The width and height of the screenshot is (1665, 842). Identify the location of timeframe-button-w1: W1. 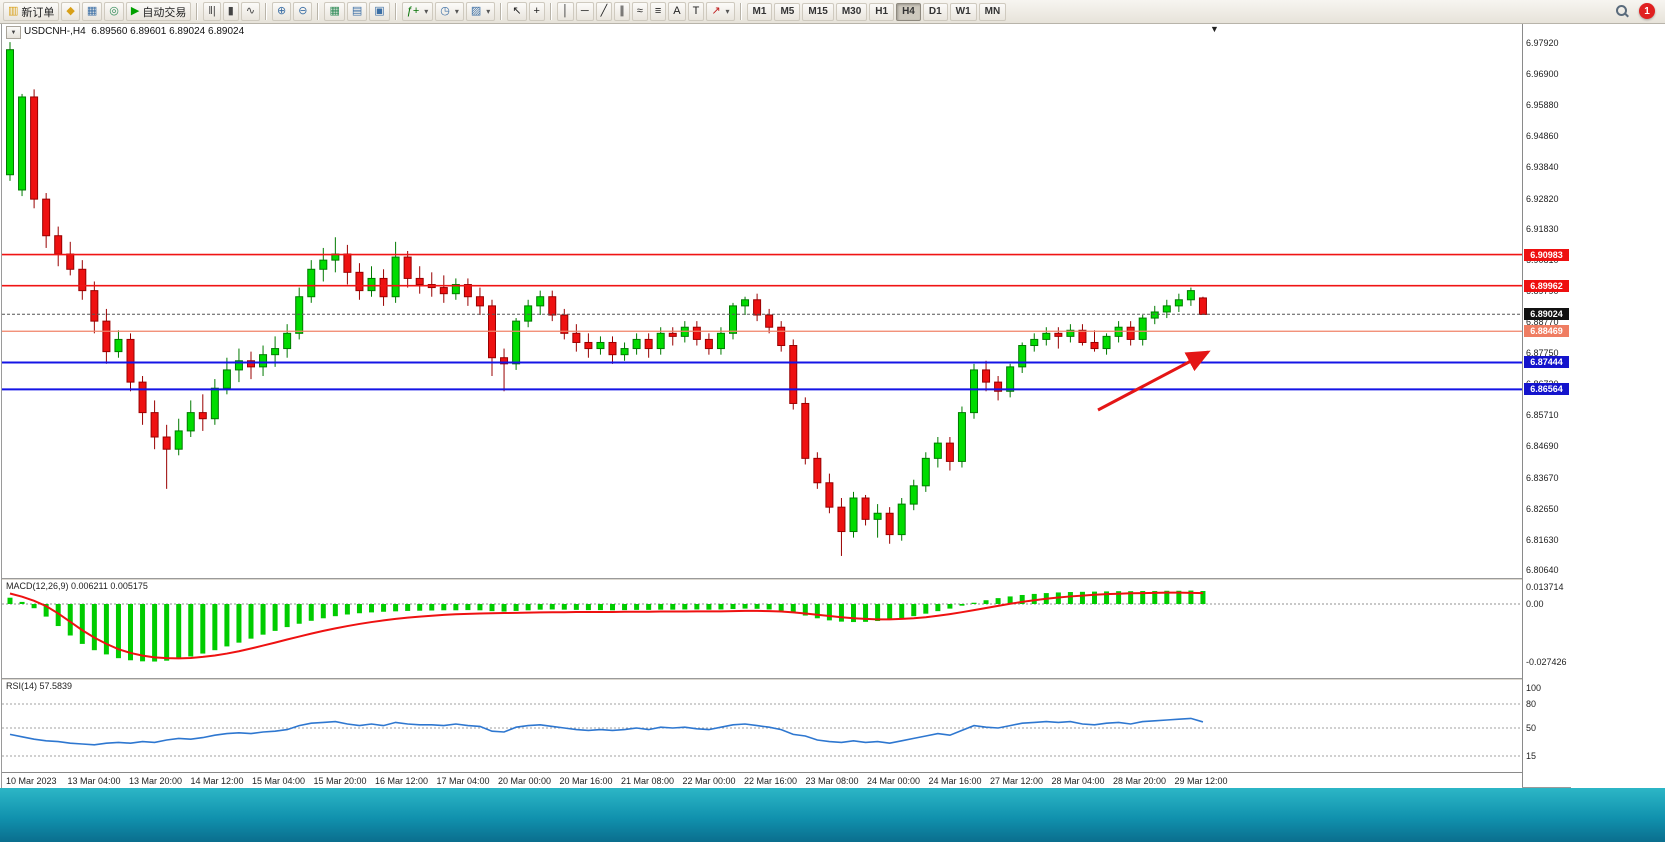
(963, 11).